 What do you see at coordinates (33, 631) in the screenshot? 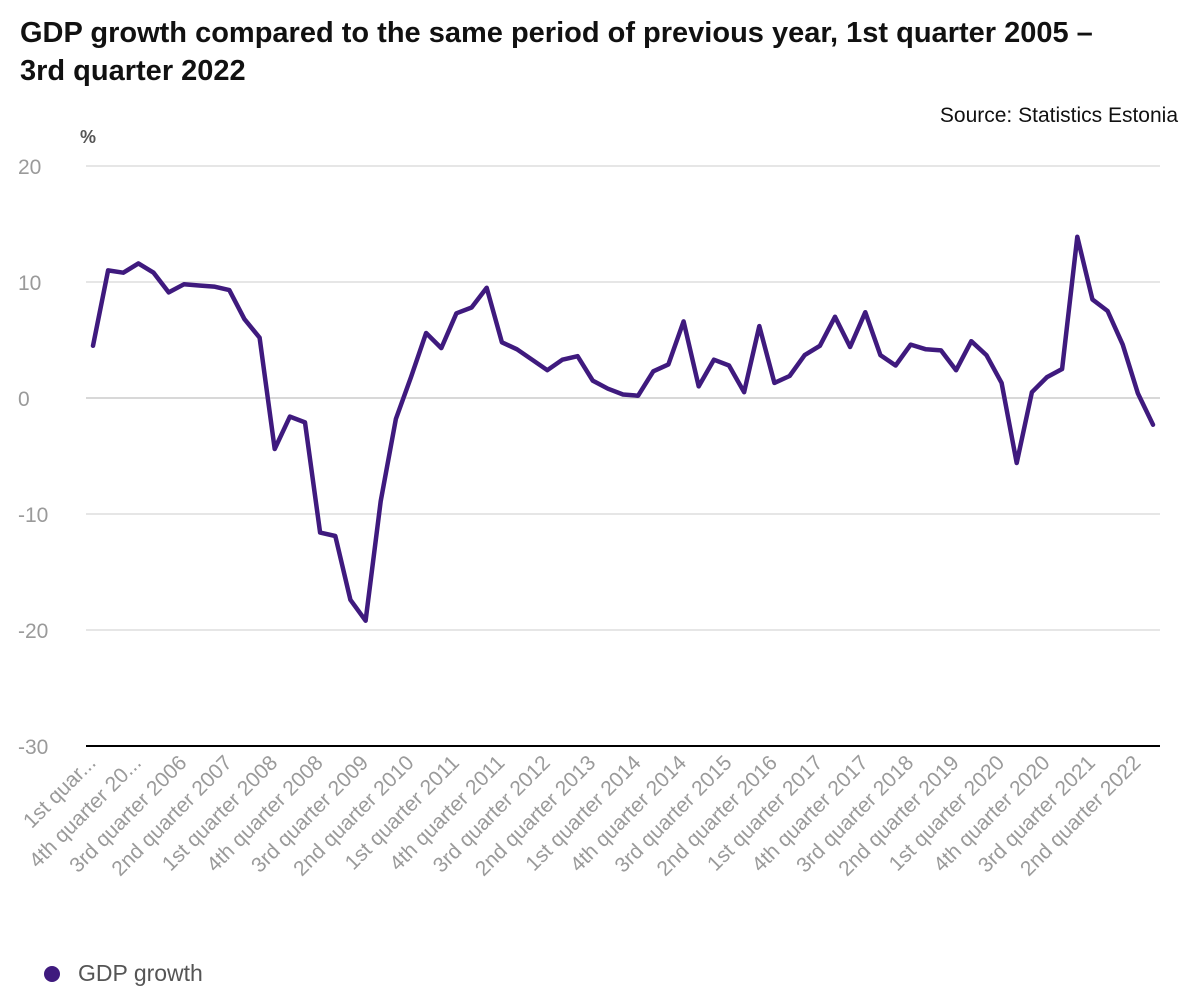
I see `y-tick-label: -20` at bounding box center [33, 631].